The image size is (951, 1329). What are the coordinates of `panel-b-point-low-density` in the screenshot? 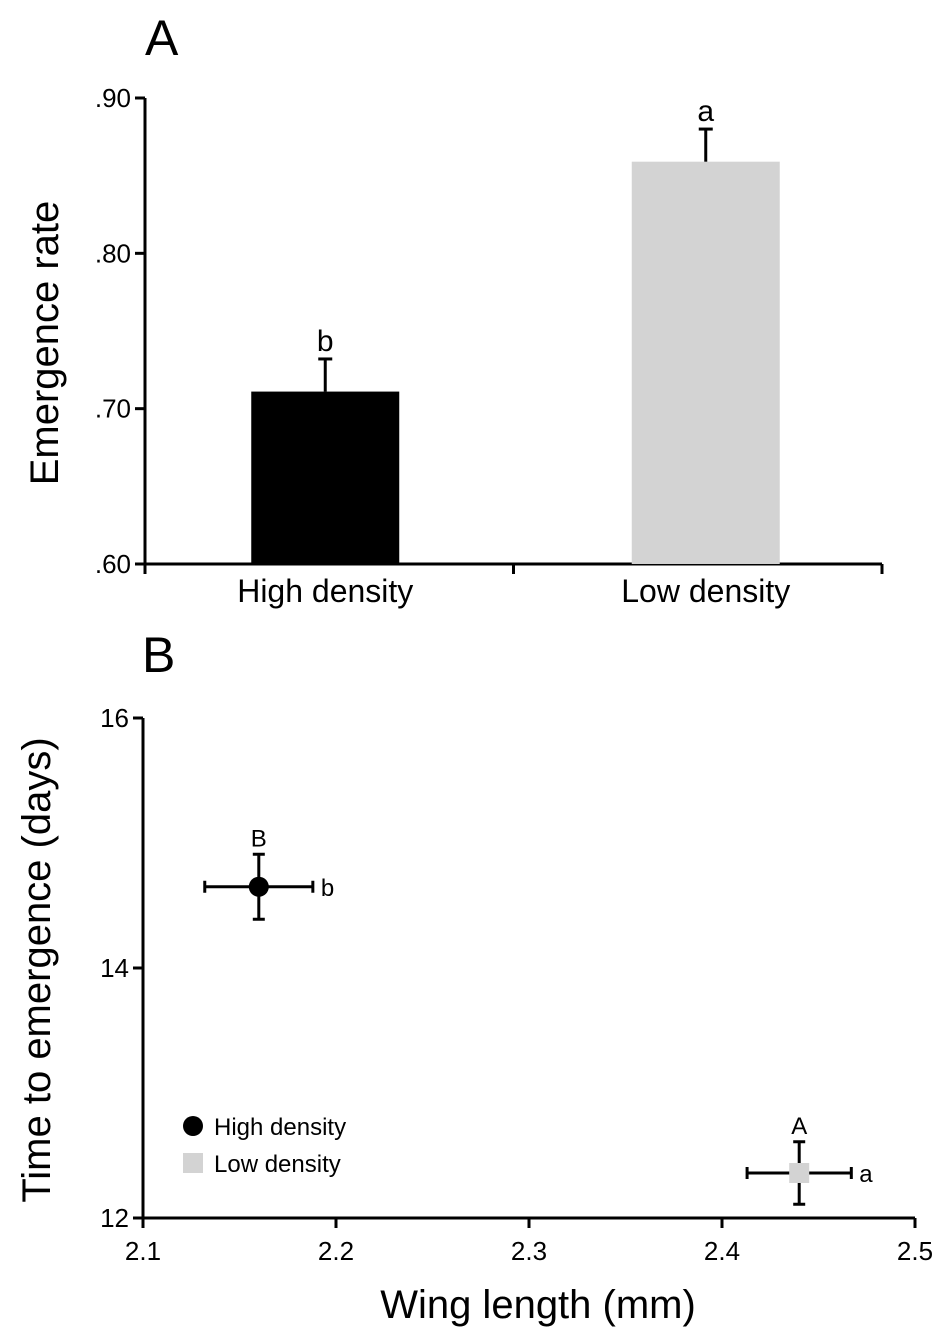 It's located at (799, 1173).